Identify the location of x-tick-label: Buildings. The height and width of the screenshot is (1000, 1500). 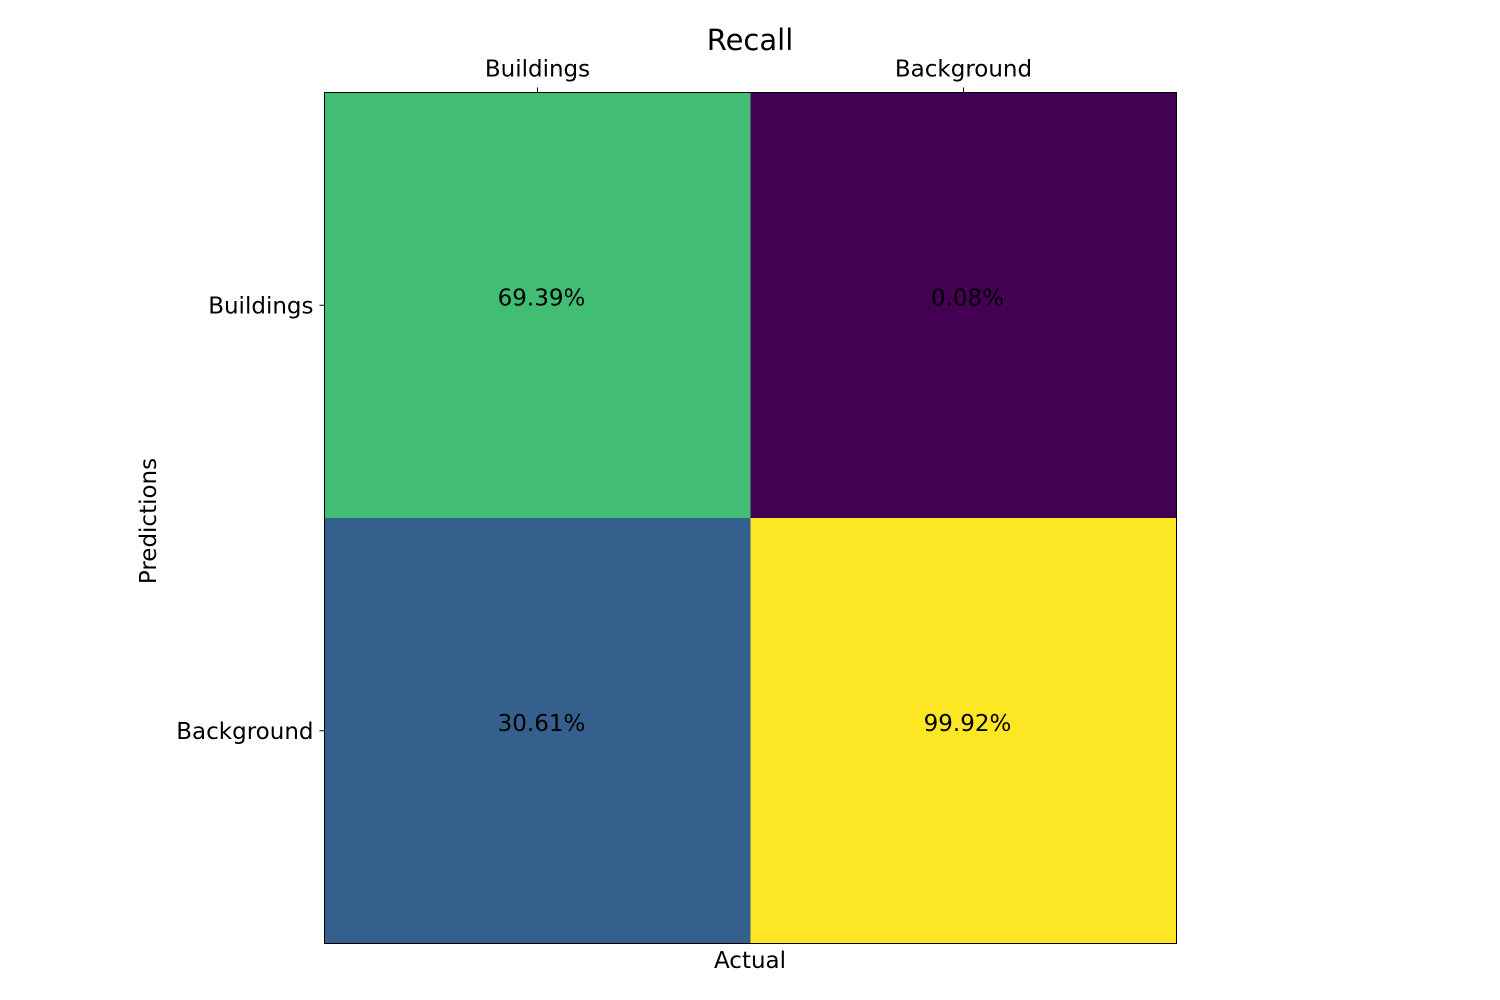
(537, 70).